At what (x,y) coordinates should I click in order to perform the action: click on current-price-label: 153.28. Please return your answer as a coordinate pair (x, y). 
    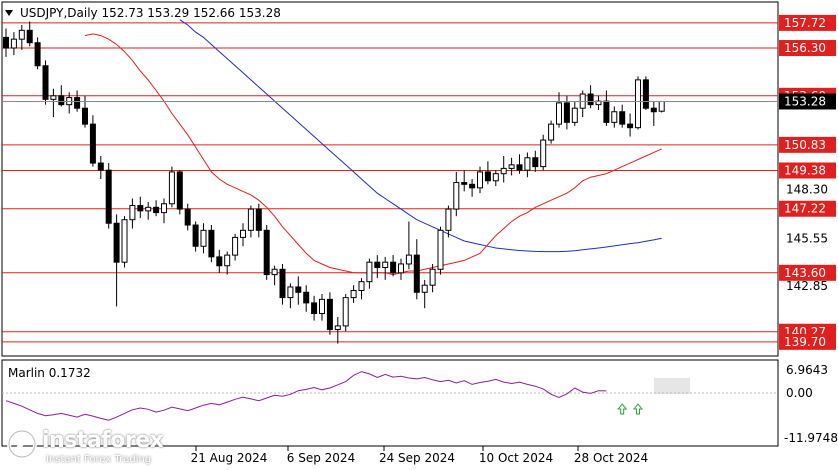
    Looking at the image, I should click on (805, 101).